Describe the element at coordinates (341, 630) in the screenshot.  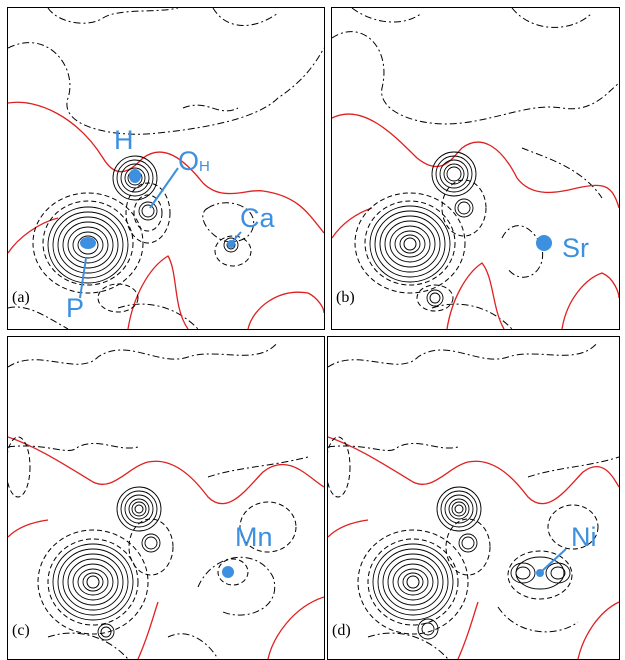
I see `panel-label: (d)` at that location.